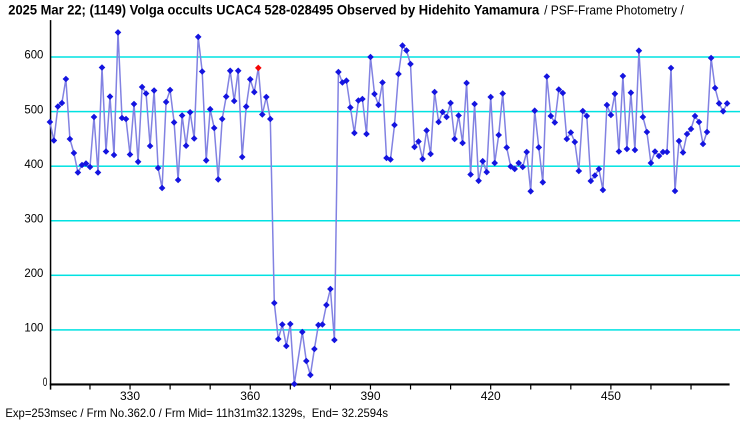  I want to click on svg-text: 390, so click(371, 396).